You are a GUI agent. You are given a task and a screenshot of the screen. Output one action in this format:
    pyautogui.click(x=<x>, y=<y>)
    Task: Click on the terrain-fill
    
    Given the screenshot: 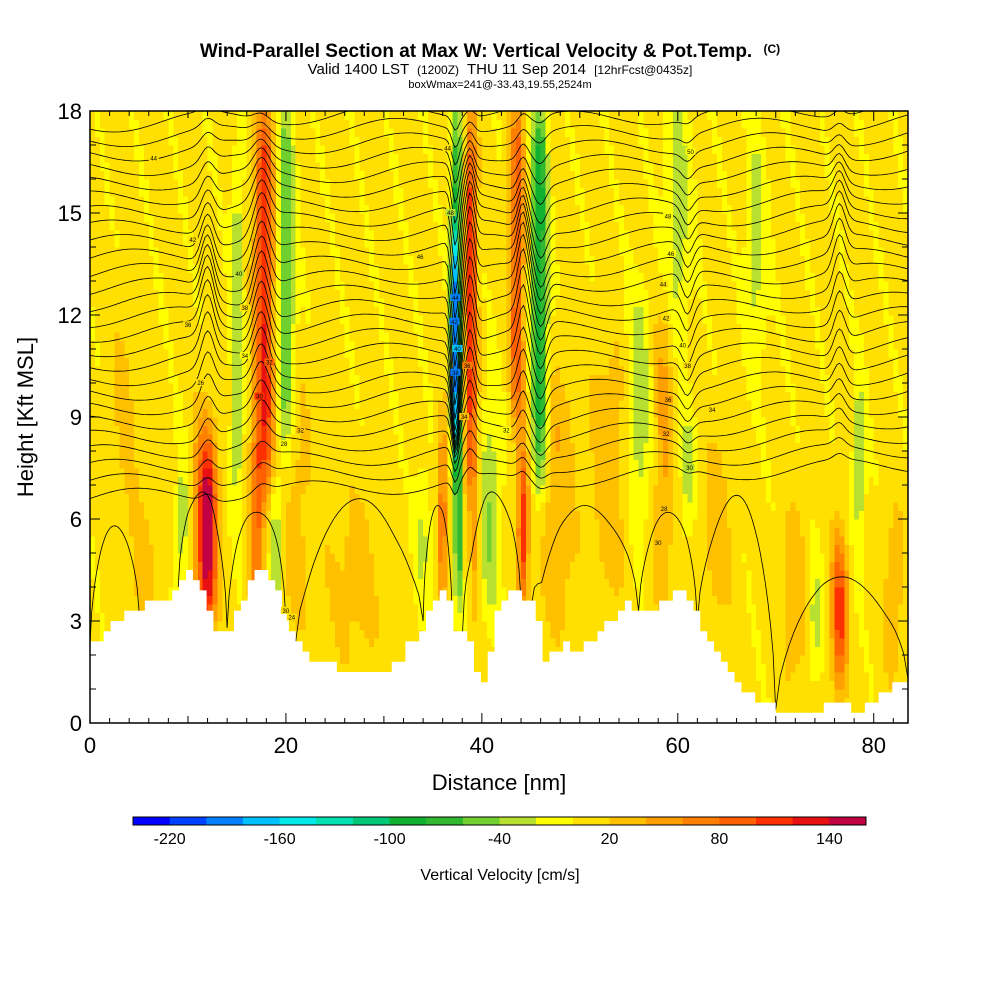 What is the action you would take?
    pyautogui.click(x=499, y=646)
    